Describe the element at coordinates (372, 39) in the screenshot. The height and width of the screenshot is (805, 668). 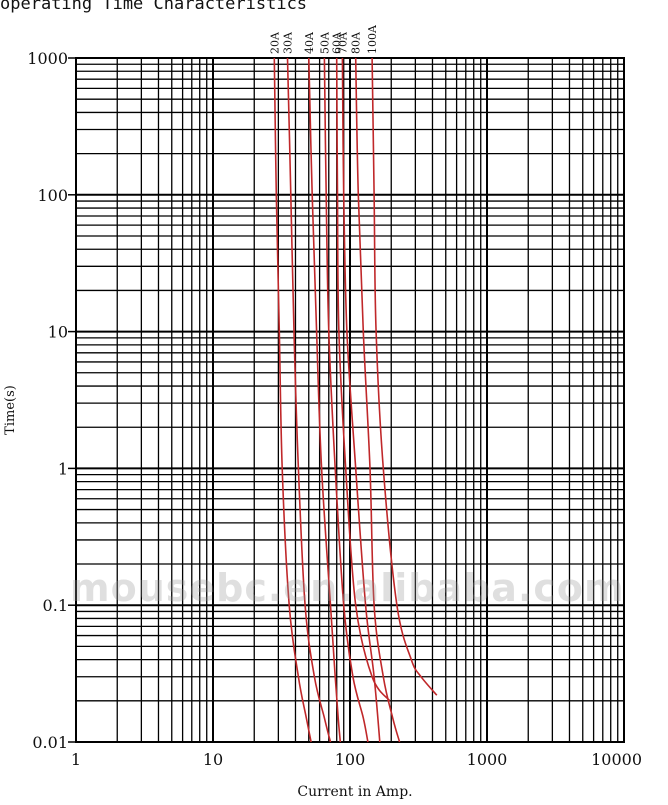
I see `series-label-100a: 100A` at that location.